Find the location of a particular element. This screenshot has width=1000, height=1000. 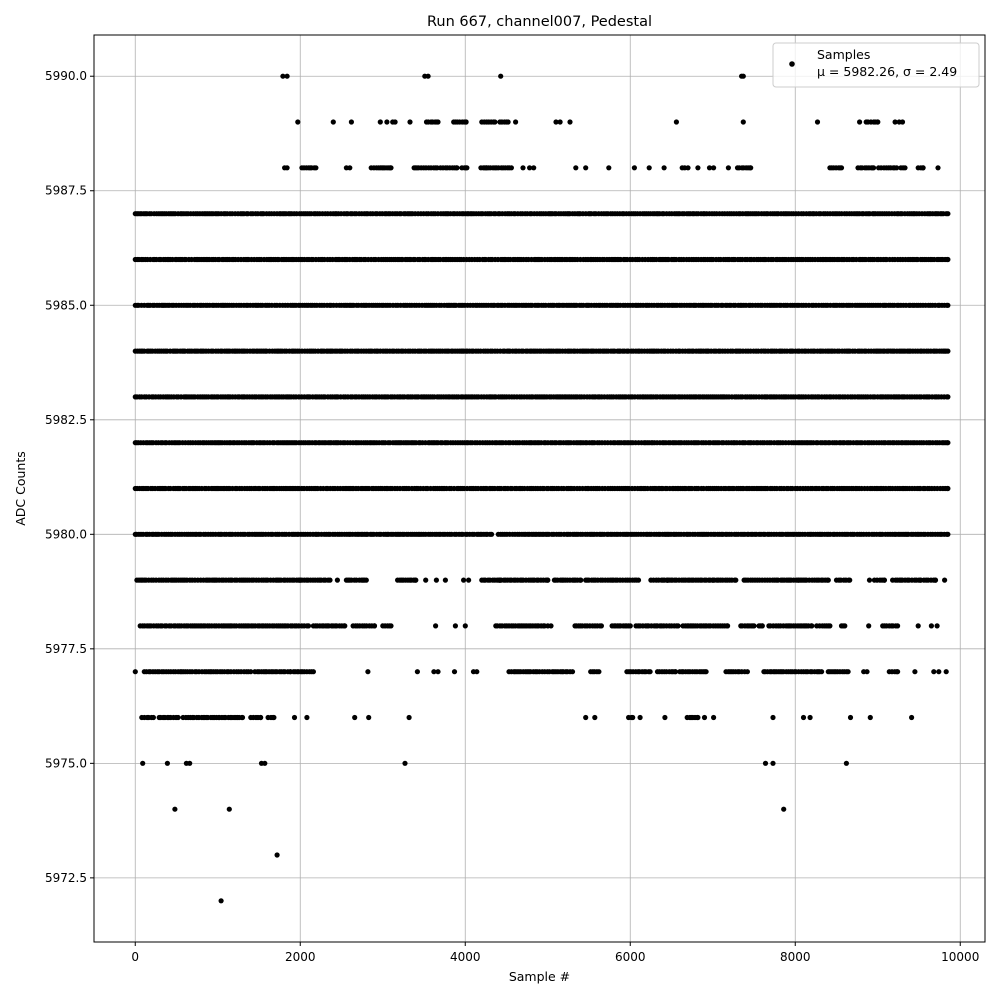

y-axis-label: ADC Counts is located at coordinates (20, 488).